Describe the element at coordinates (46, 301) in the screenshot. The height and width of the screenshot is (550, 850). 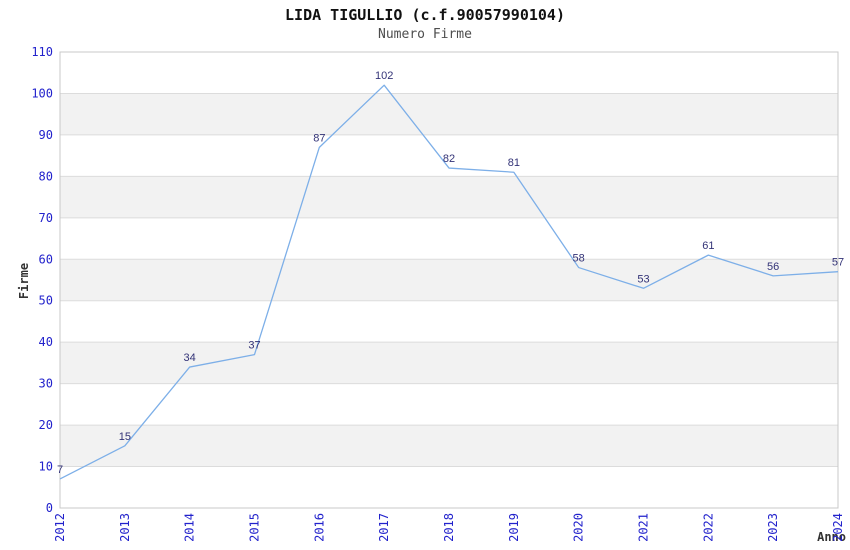
I see `y-tick-label: 50` at that location.